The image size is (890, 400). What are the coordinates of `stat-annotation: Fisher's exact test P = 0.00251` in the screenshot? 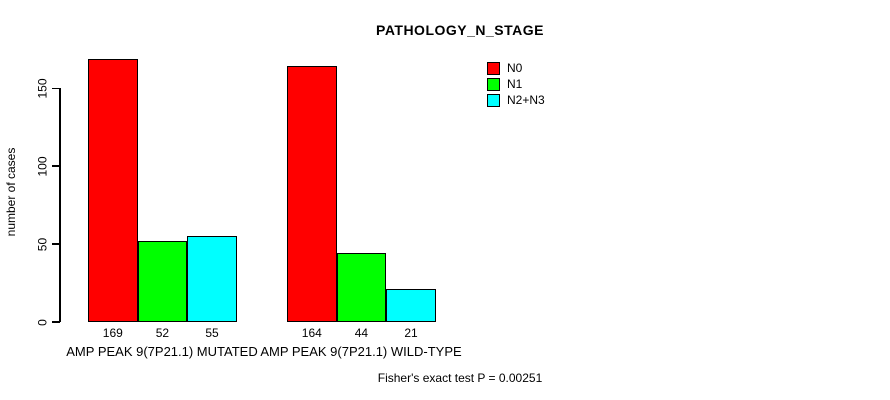 It's located at (460, 378).